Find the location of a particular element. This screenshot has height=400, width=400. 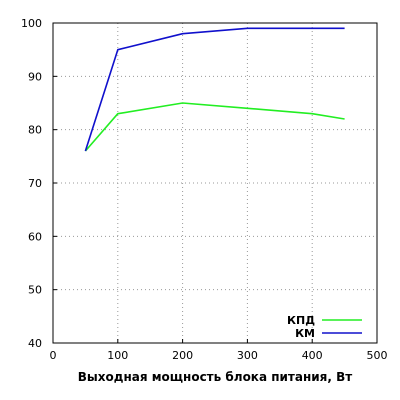

x-tick-label: 500 is located at coordinates (377, 355).